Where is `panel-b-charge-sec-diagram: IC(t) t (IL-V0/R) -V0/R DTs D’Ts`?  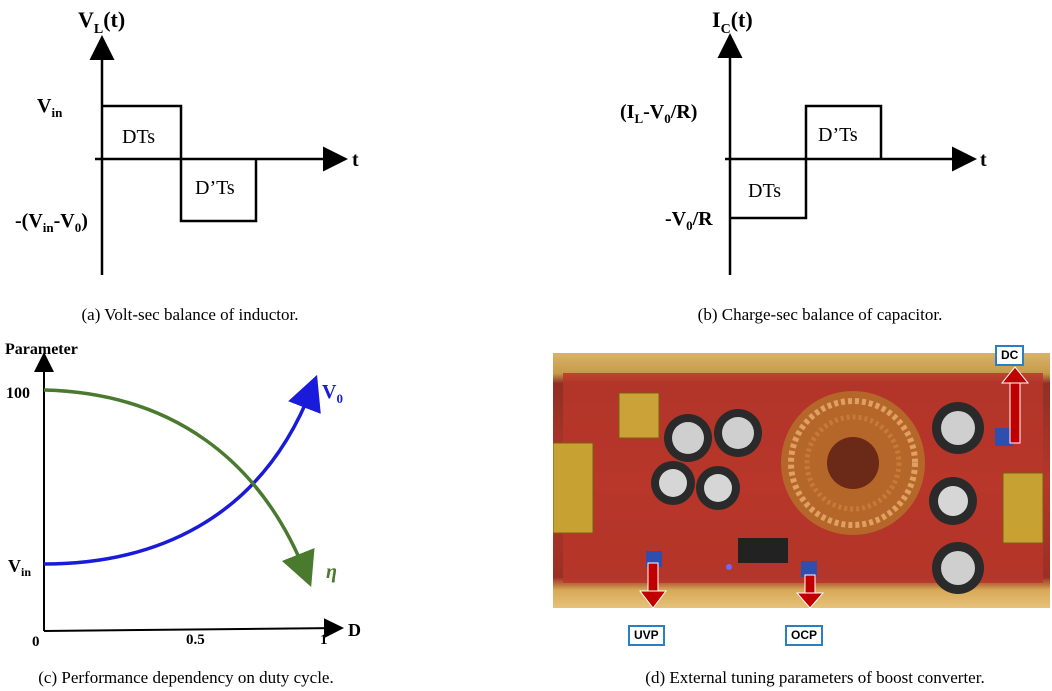 panel-b-charge-sec-diagram: IC(t) t (IL-V0/R) -V0/R DTs D’Ts is located at coordinates (803, 141).